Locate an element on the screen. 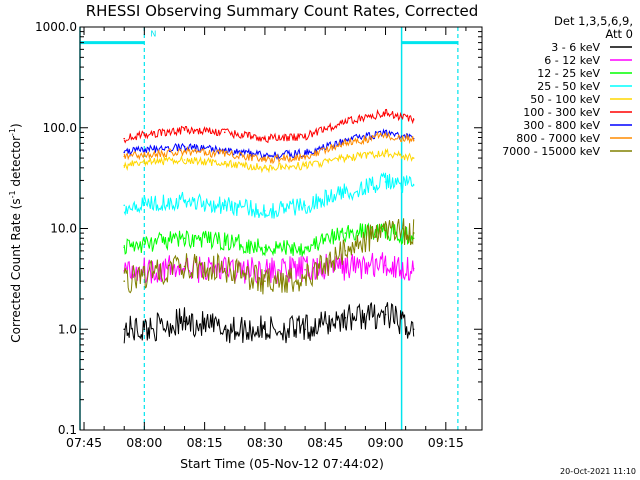  y-tick-label: 10.0 is located at coordinates (63, 229).